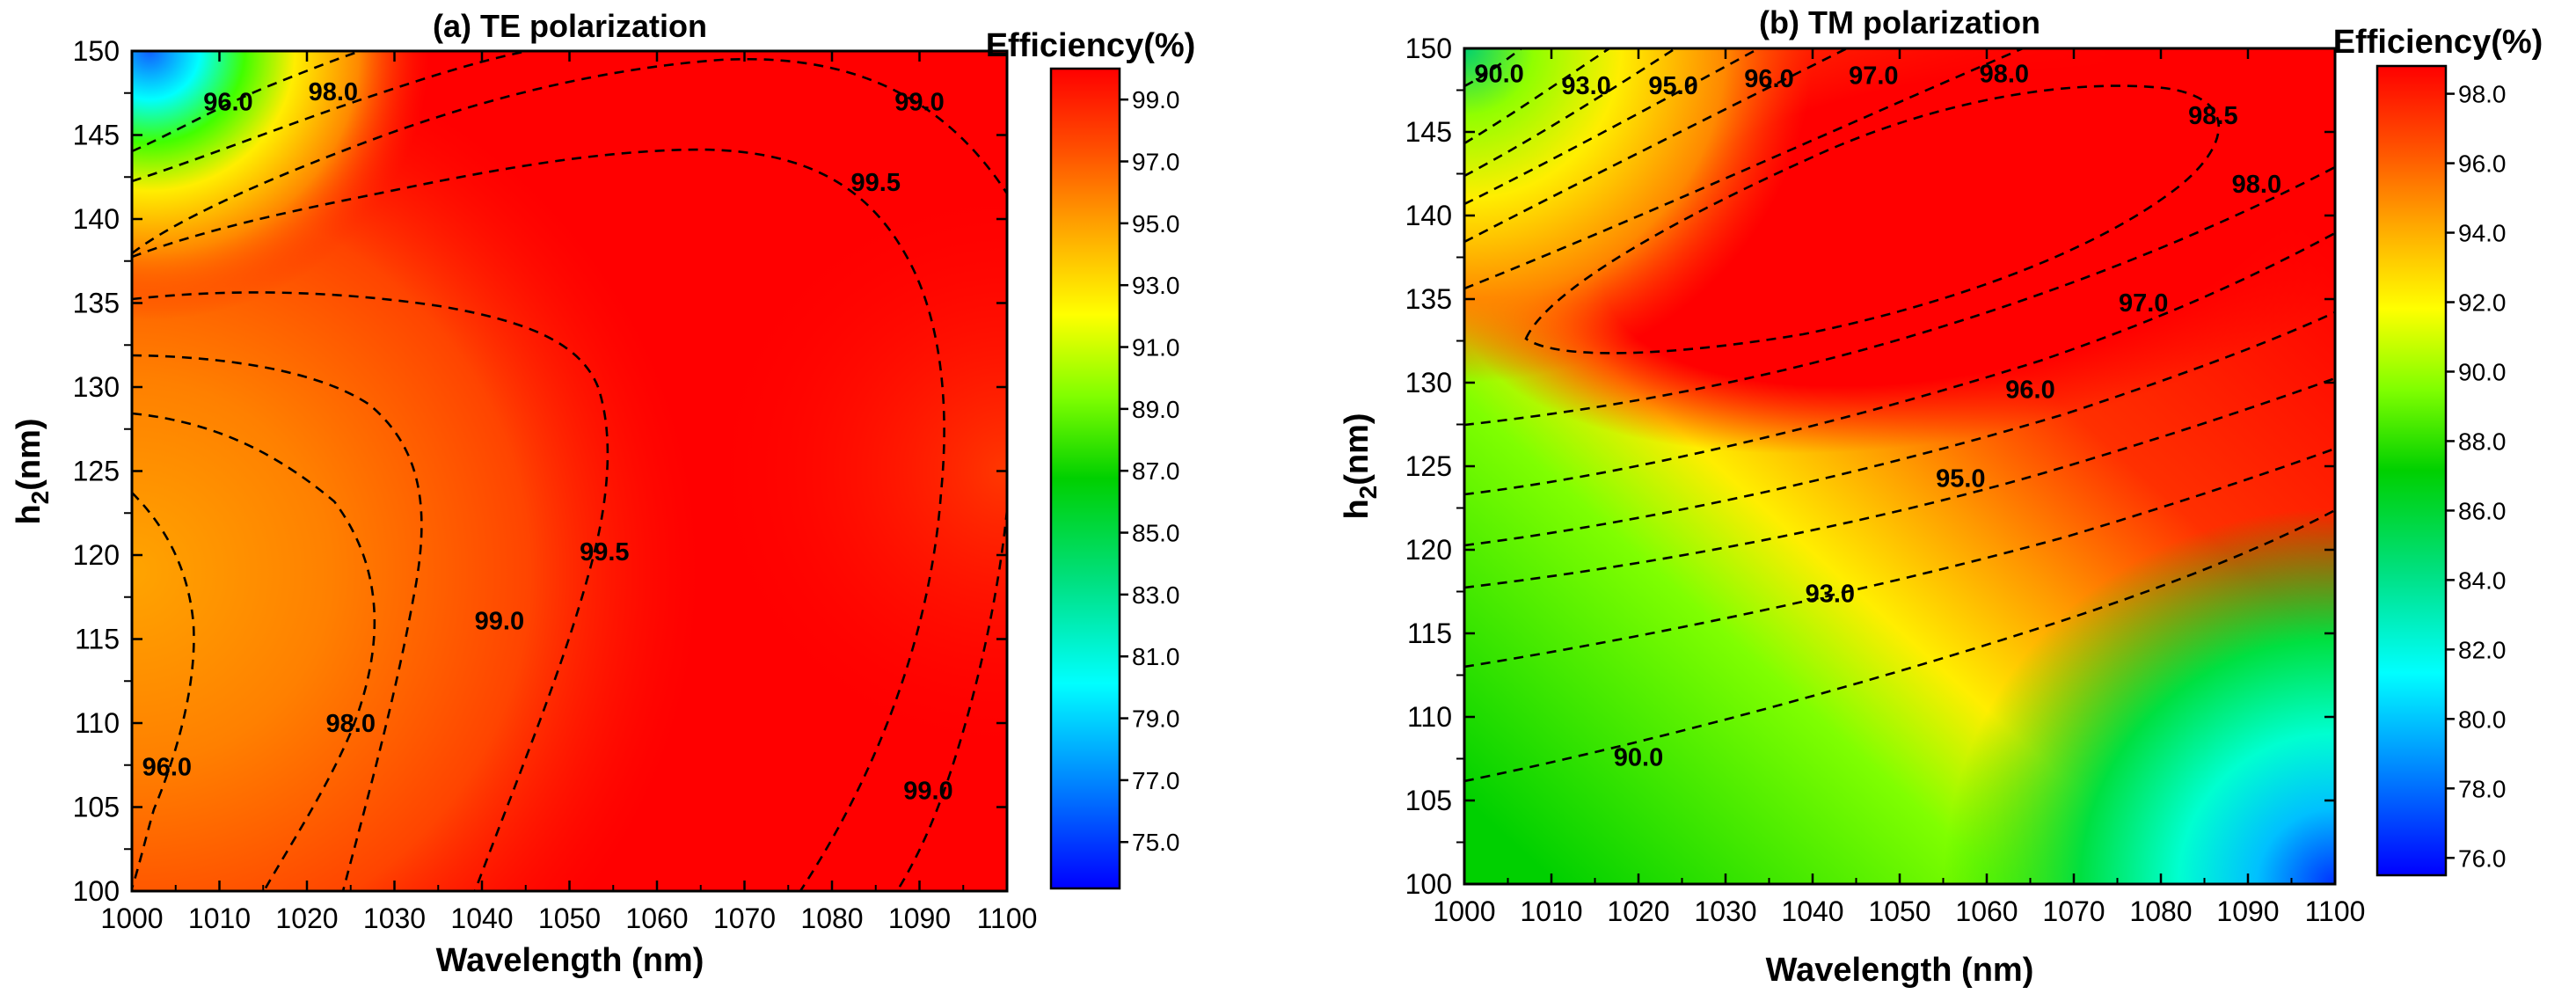 Image resolution: width=2576 pixels, height=994 pixels. I want to click on tm-contour-98-top, so click(1744, 169).